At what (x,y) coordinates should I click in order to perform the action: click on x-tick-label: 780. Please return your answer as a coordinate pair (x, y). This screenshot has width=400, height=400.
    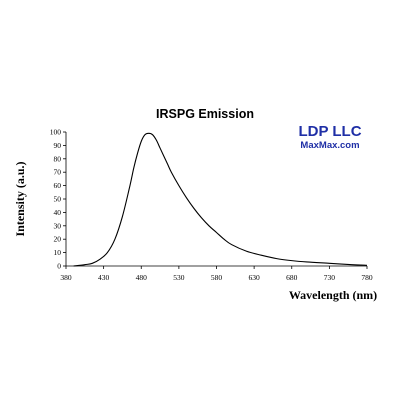
    Looking at the image, I should click on (367, 277).